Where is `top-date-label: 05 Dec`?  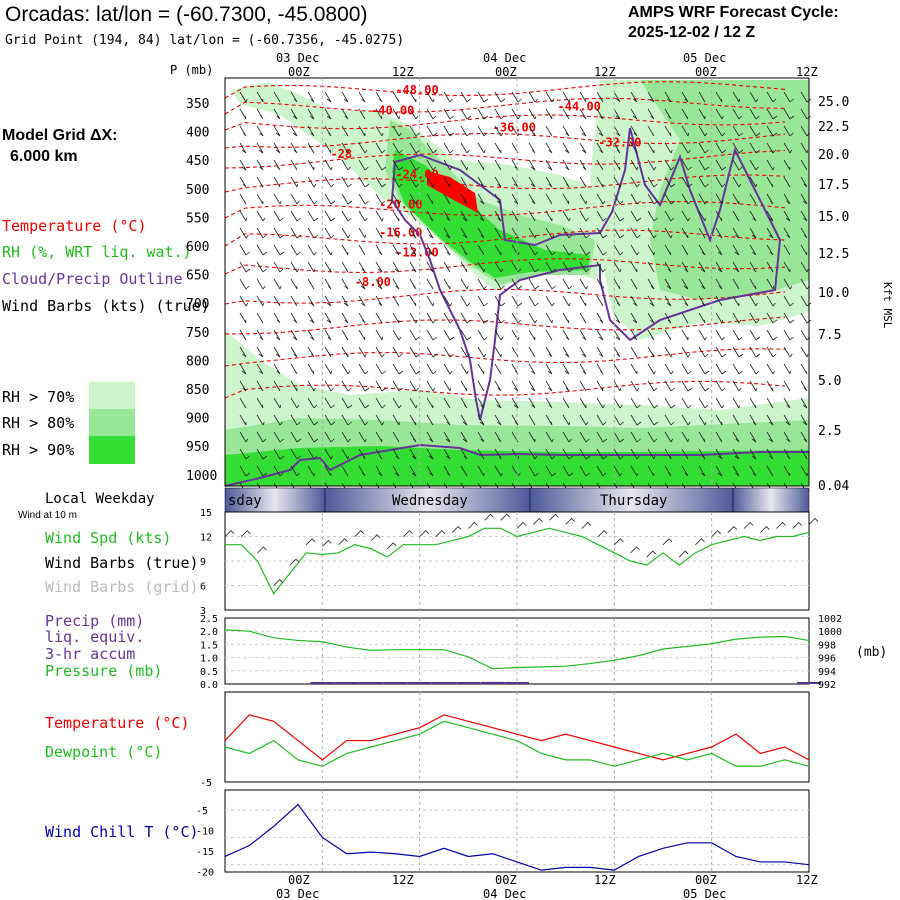 top-date-label: 05 Dec is located at coordinates (704, 58).